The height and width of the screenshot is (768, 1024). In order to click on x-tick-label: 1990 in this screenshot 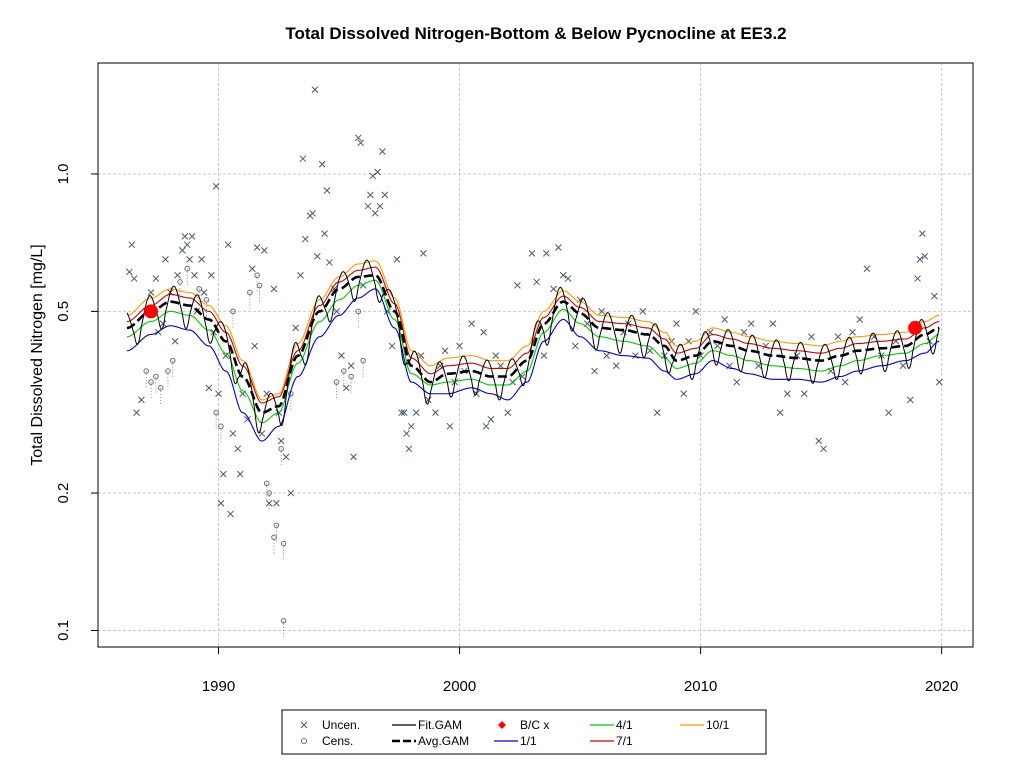, I will do `click(218, 686)`.